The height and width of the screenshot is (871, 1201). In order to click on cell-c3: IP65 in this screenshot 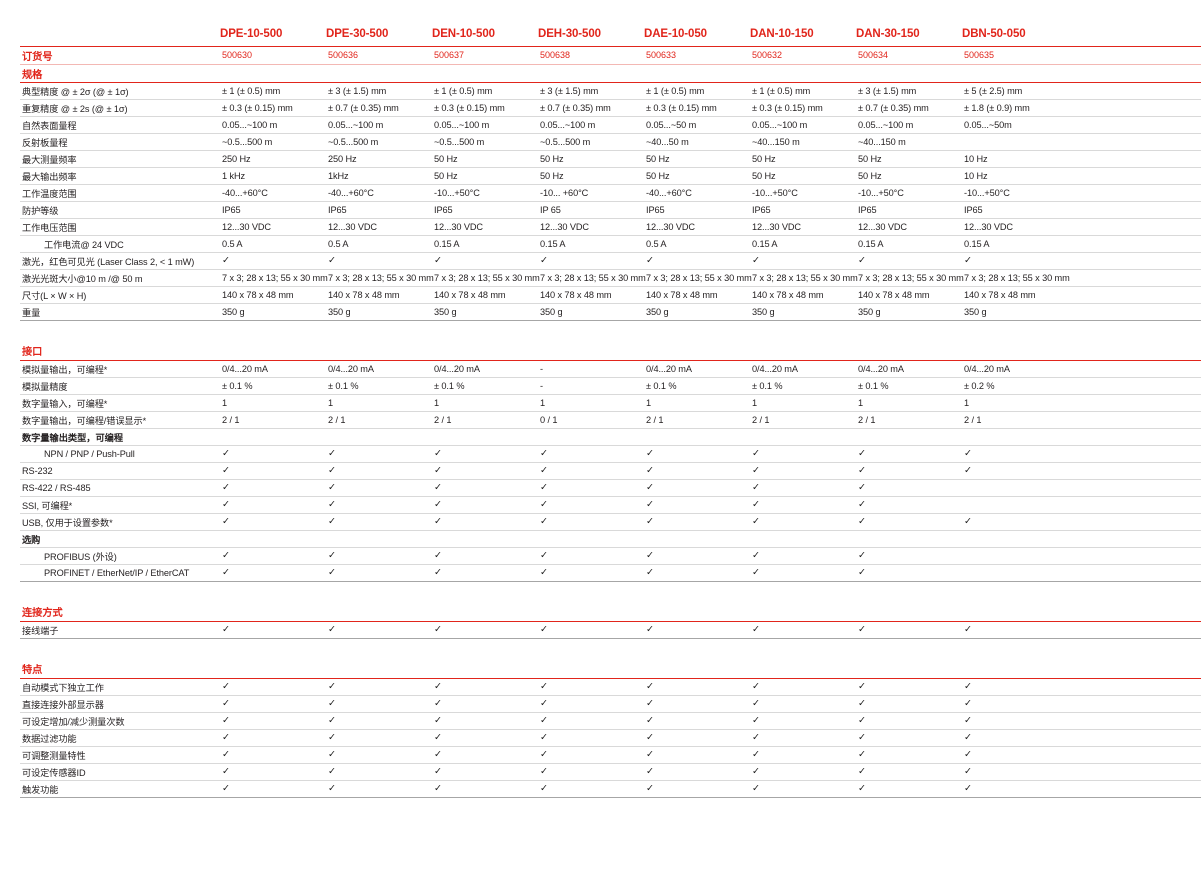, I will do `click(485, 210)`.